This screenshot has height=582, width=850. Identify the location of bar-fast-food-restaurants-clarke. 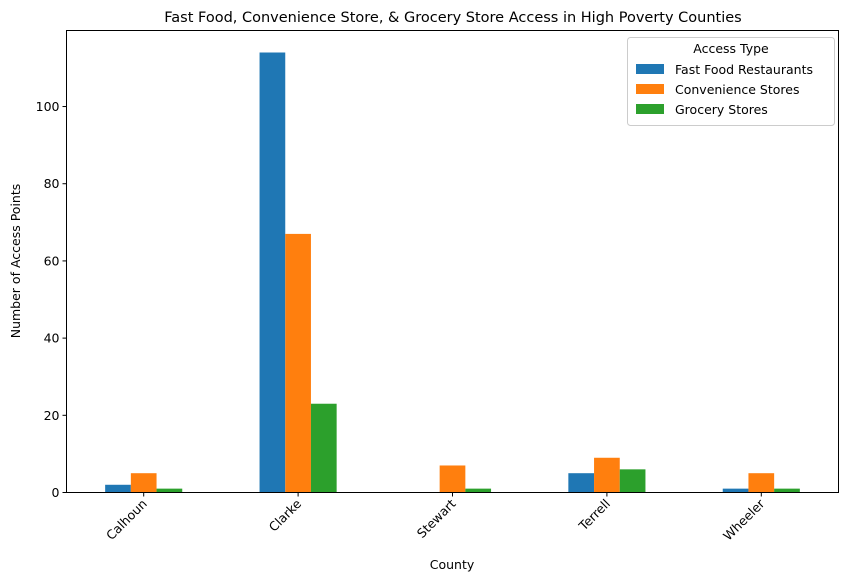
(272, 272).